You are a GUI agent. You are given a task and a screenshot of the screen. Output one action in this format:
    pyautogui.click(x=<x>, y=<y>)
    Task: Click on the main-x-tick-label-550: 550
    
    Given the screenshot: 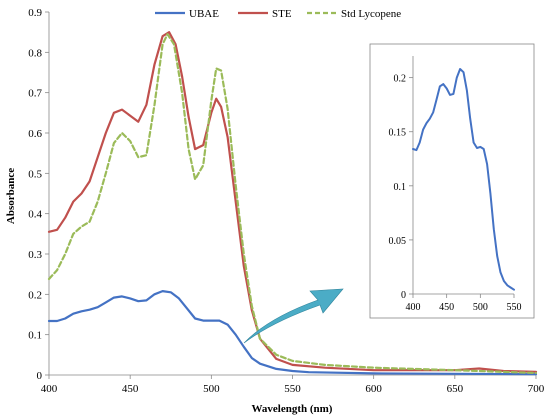 What is the action you would take?
    pyautogui.click(x=292, y=389)
    